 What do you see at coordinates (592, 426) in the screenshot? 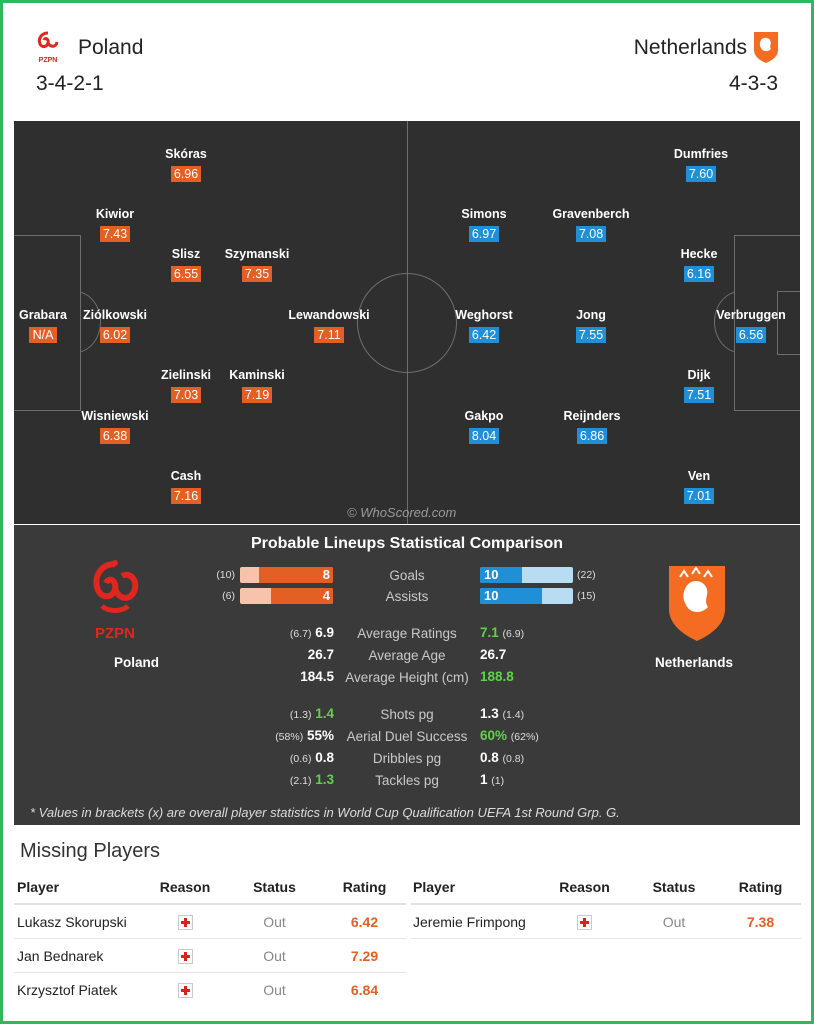
I see `away-player: Reijnders 6.86` at bounding box center [592, 426].